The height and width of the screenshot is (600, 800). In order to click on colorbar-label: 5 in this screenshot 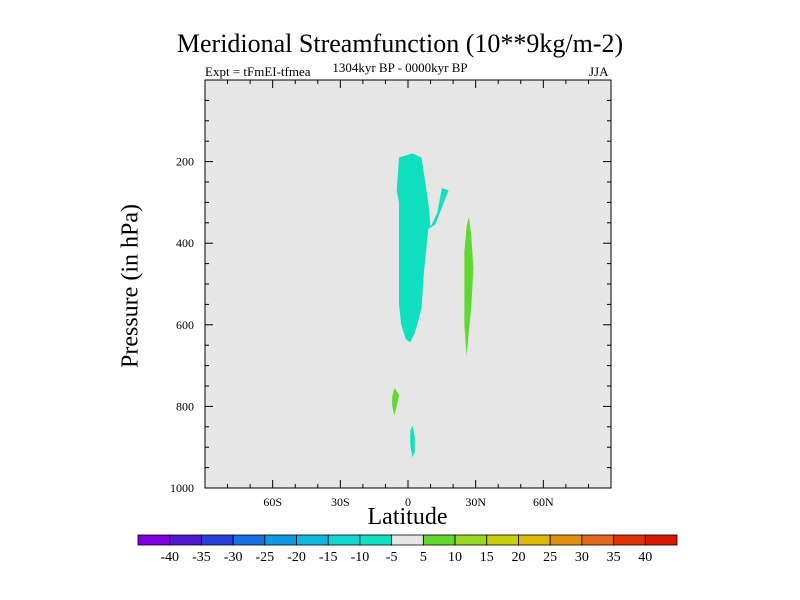, I will do `click(423, 557)`.